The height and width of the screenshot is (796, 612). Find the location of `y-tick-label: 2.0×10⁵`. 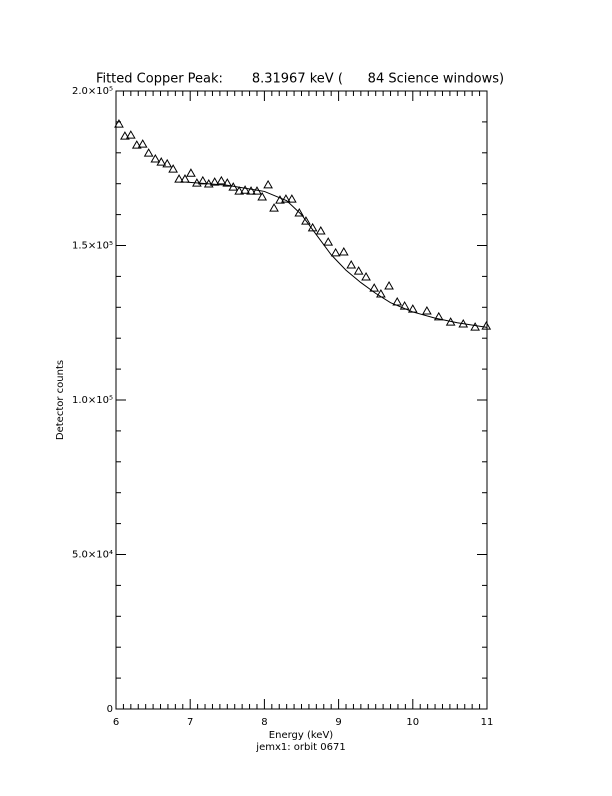

y-tick-label: 2.0×10⁵ is located at coordinates (92, 91).